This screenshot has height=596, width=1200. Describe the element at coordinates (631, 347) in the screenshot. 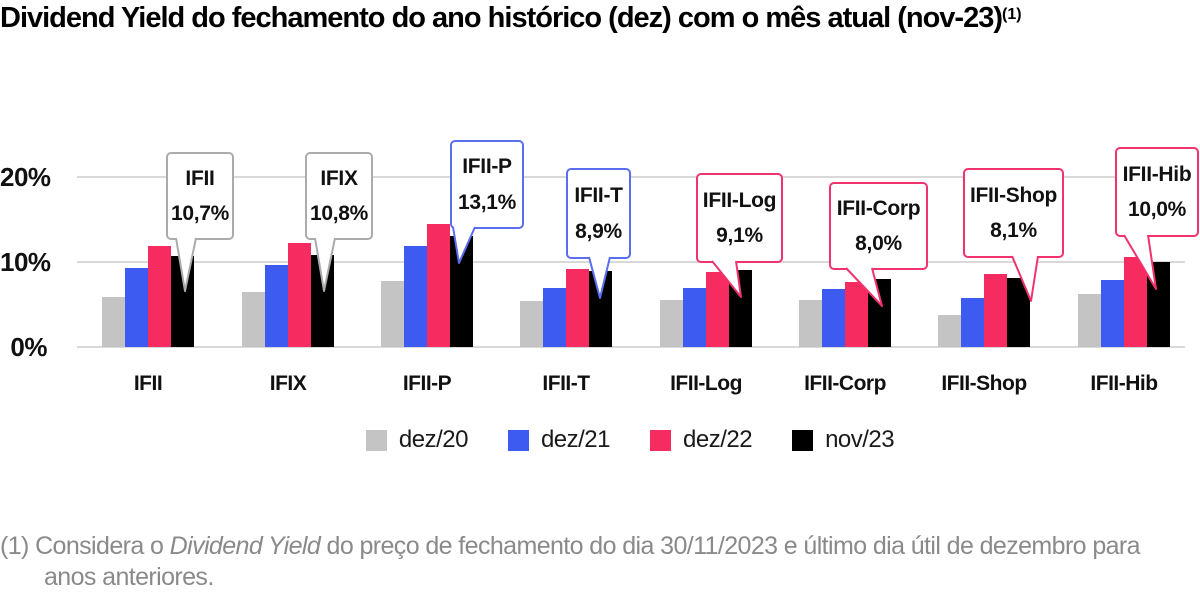

I see `gridline-0%` at that location.